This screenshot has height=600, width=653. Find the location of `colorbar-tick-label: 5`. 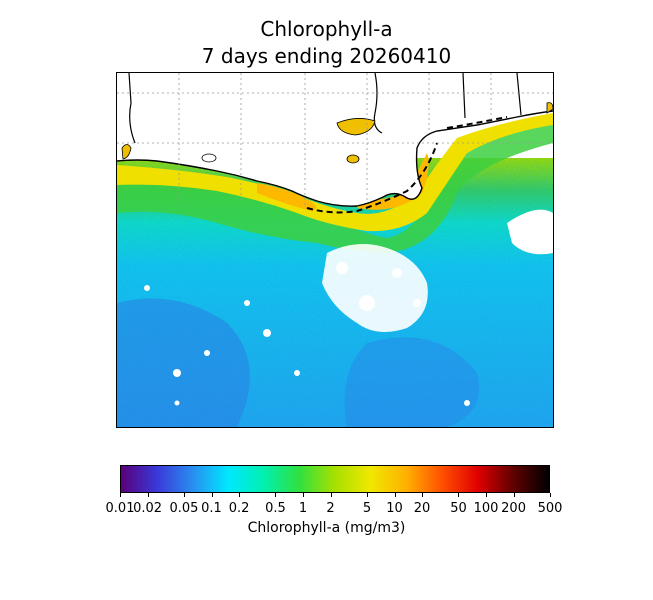

colorbar-tick-label: 5 is located at coordinates (367, 508).